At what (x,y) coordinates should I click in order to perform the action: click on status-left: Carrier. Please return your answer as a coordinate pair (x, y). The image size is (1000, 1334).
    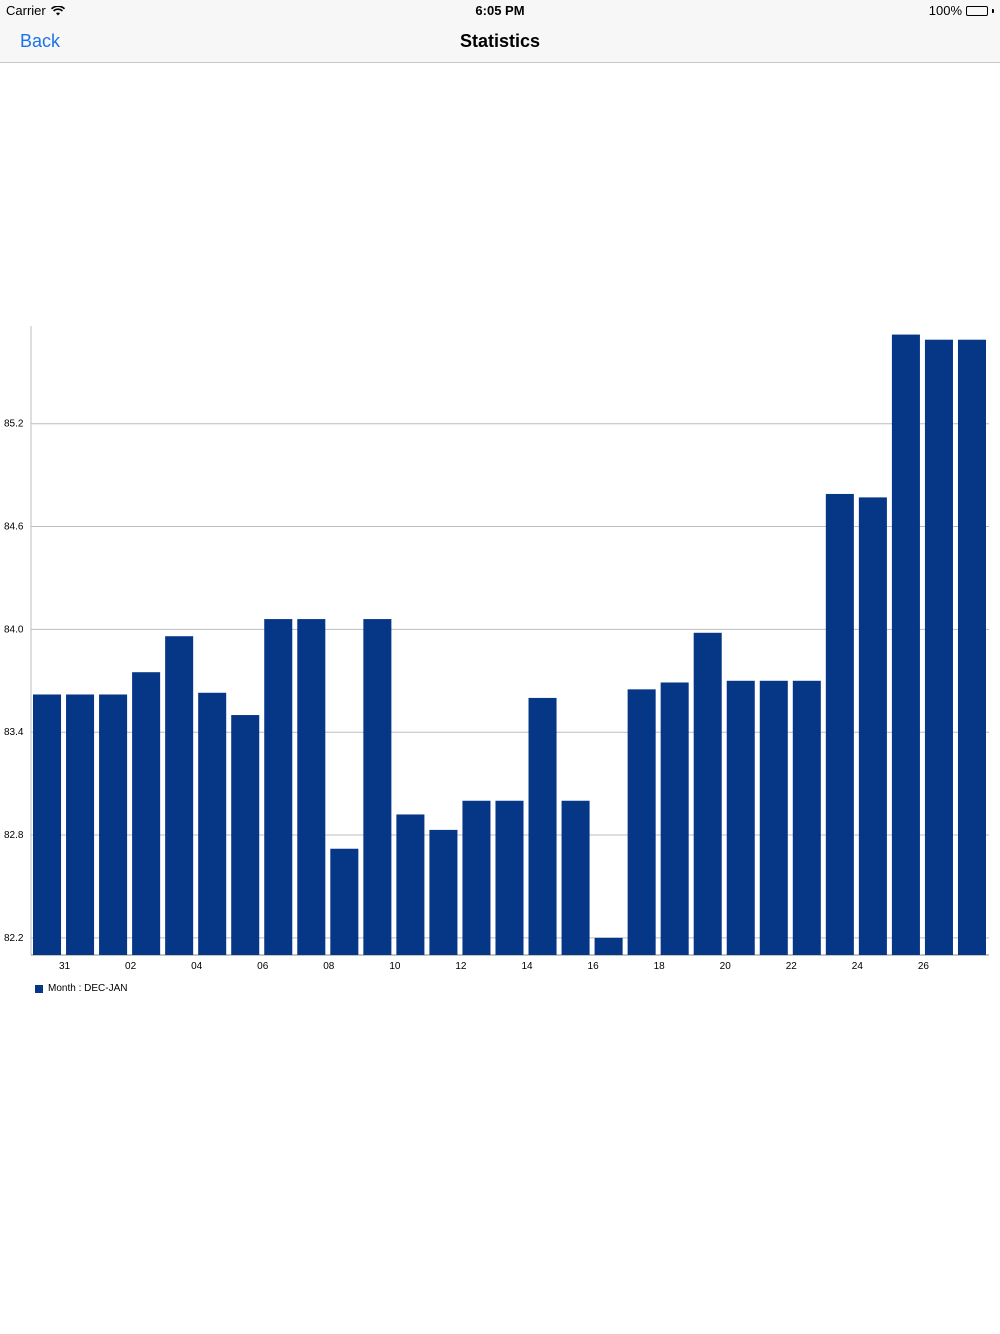
    Looking at the image, I should click on (35, 10).